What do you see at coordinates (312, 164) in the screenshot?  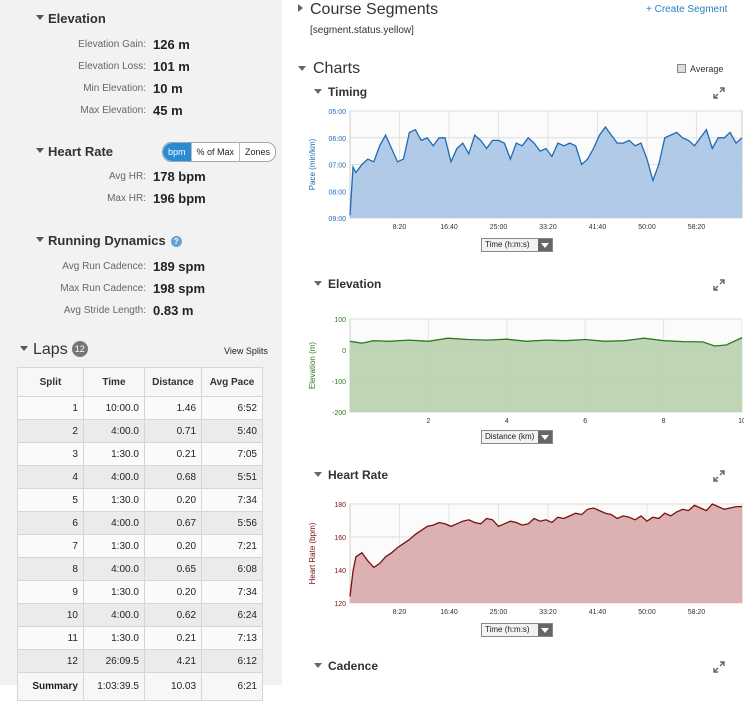 I see `y-axis-label: Pace (min/km)` at bounding box center [312, 164].